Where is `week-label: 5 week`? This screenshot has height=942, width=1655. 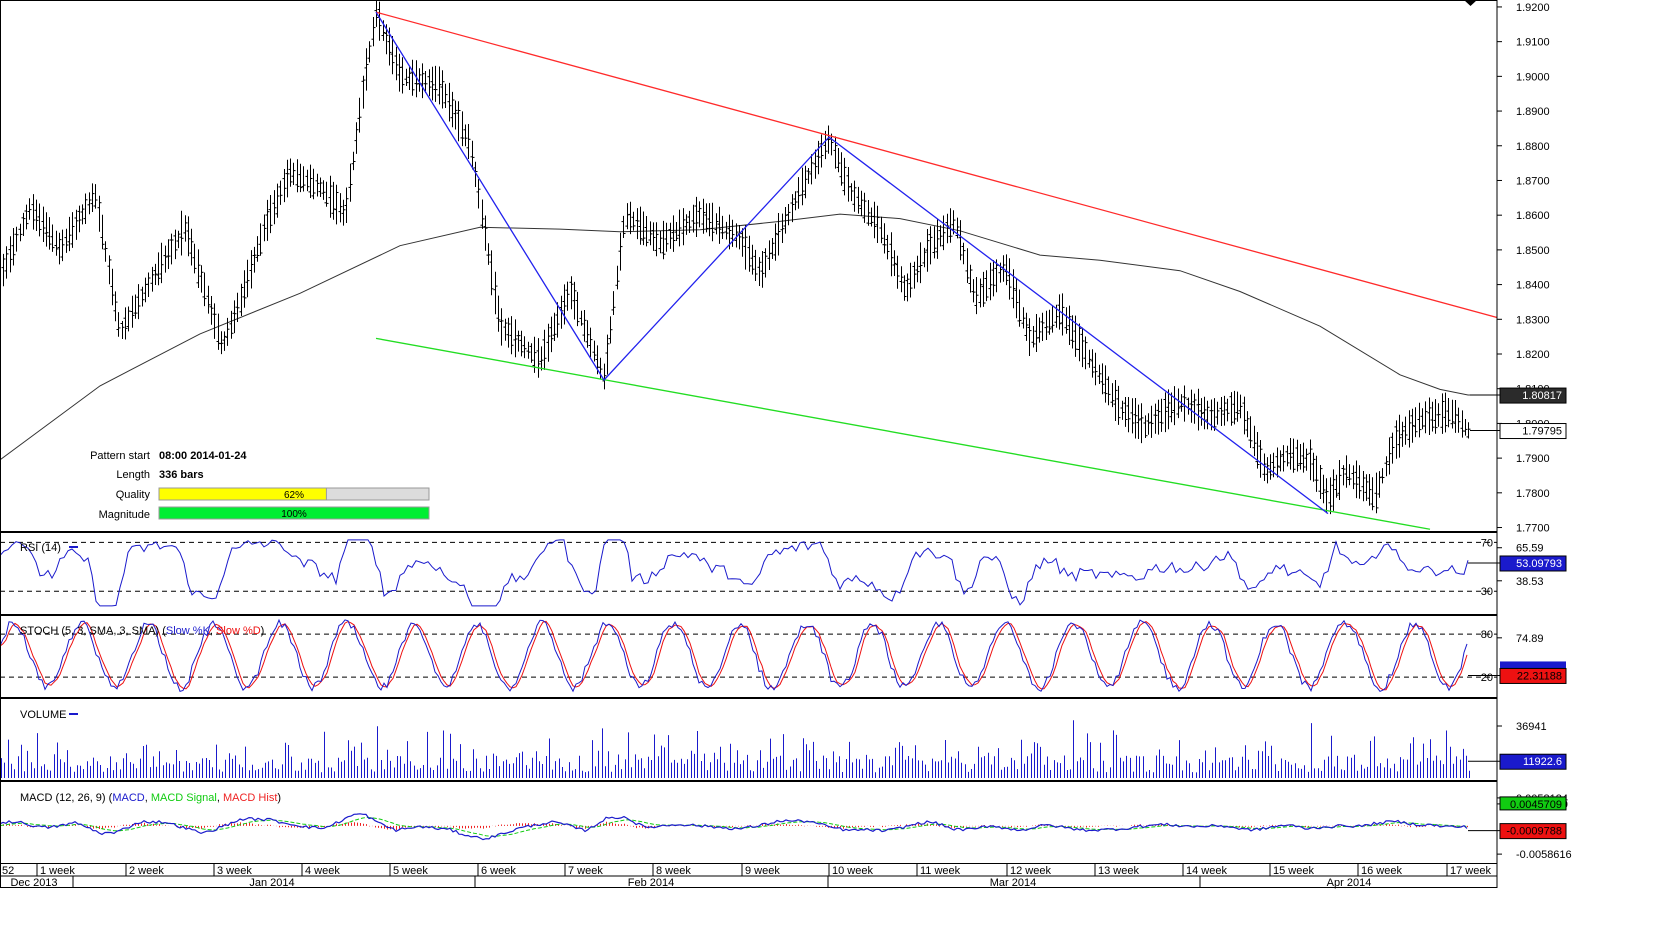
week-label: 5 week is located at coordinates (410, 871).